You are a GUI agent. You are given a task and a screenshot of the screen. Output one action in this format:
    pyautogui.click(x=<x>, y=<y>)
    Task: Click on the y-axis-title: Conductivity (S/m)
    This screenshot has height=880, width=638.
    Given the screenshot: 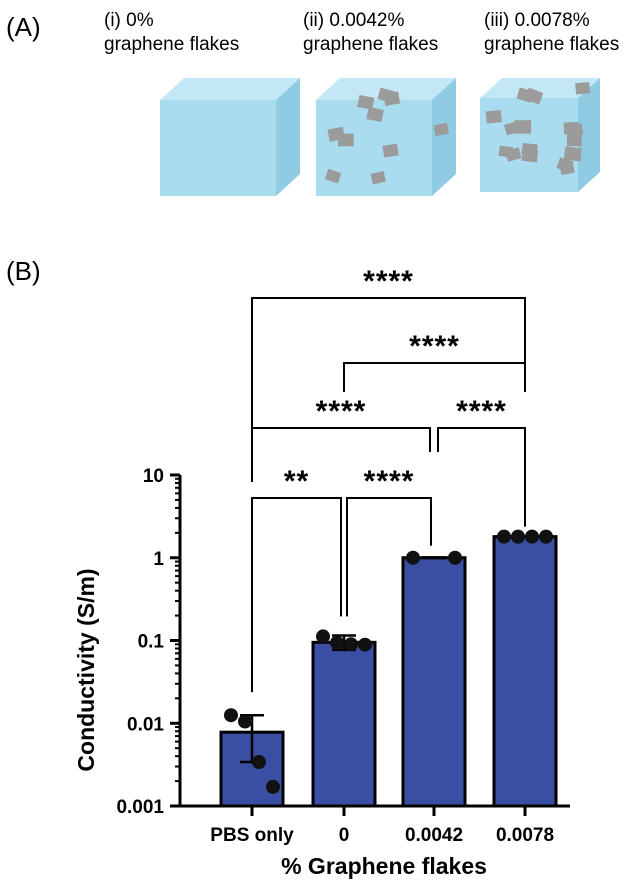 What is the action you would take?
    pyautogui.click(x=86, y=669)
    